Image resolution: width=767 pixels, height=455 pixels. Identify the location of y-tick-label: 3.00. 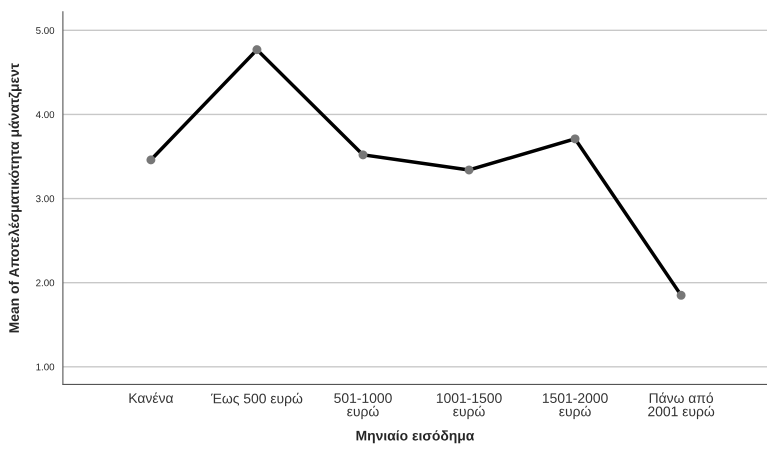
(45, 198).